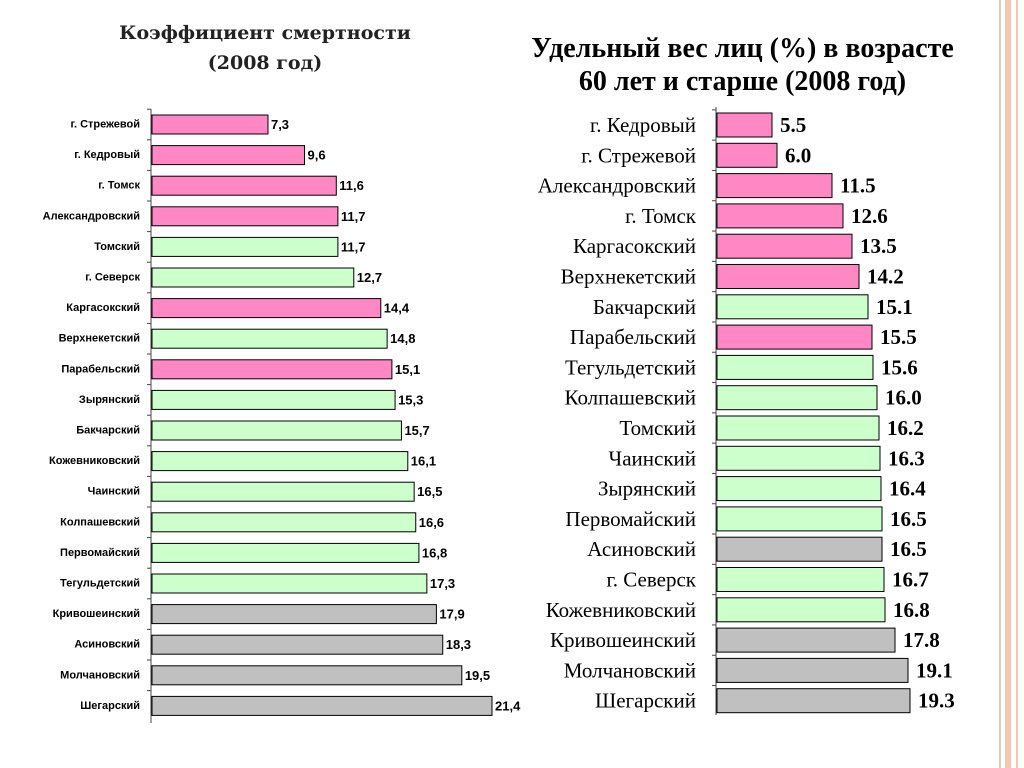  I want to click on elderly-share-value-label: 15.1, so click(894, 307).